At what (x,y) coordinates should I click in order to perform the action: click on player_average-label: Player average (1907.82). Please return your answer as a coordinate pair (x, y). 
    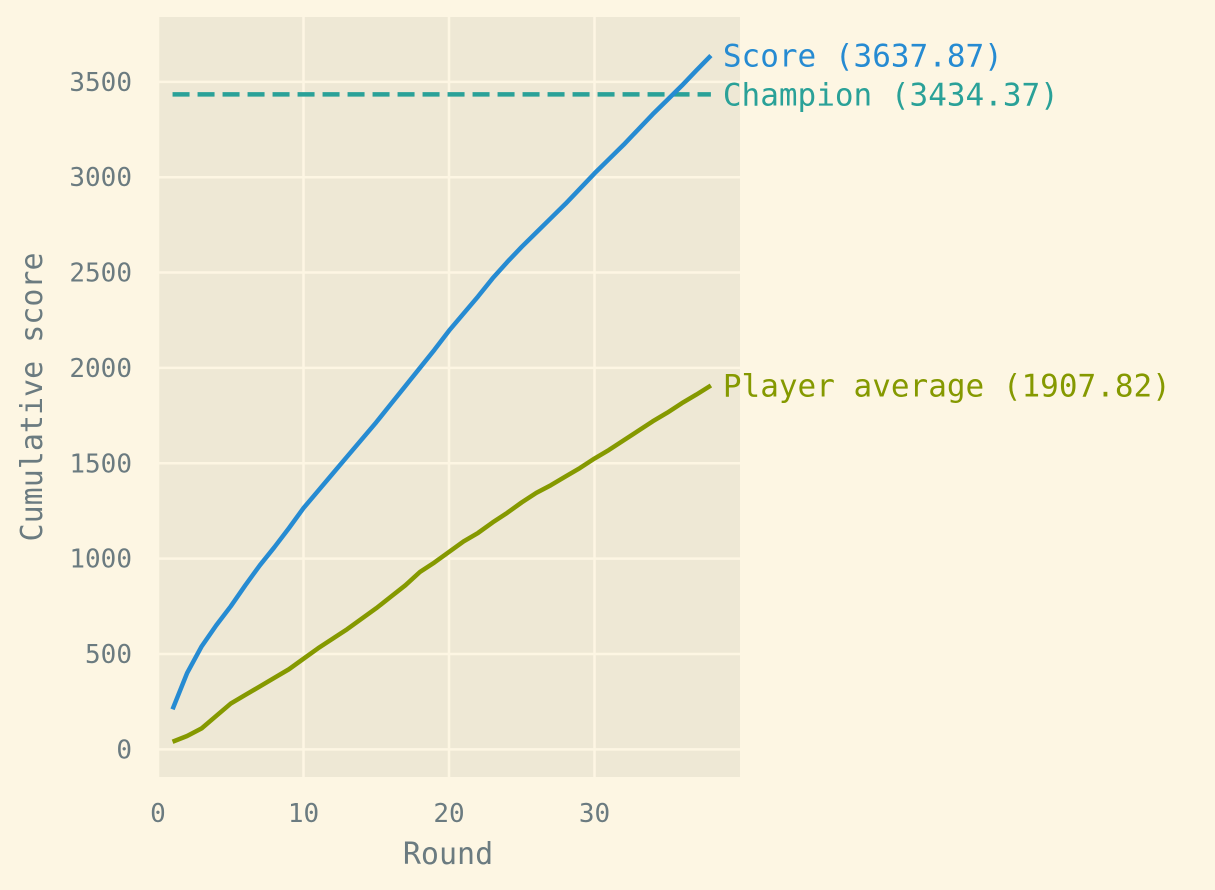
    Looking at the image, I should click on (947, 386).